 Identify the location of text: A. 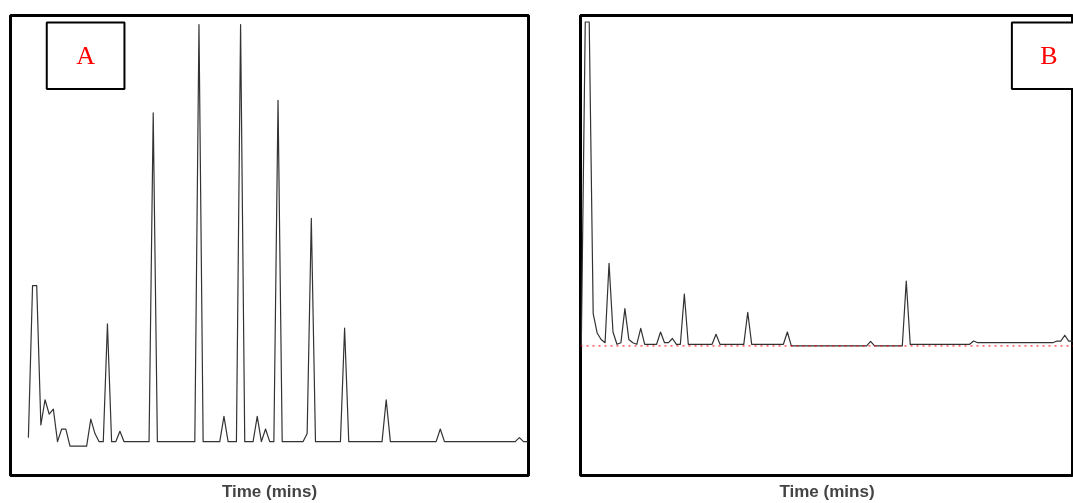
(86, 56).